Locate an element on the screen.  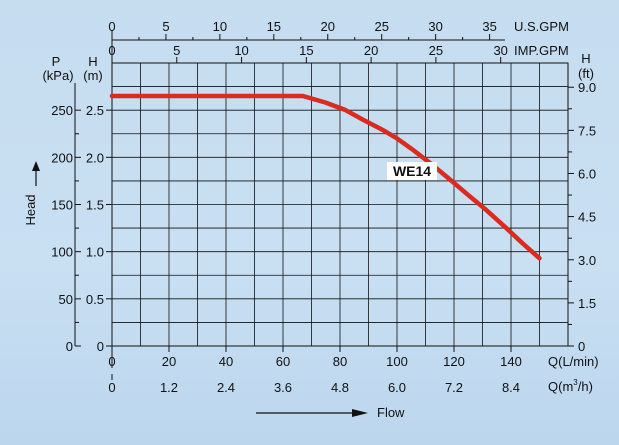
m-tick-label: 0 is located at coordinates (100, 346).